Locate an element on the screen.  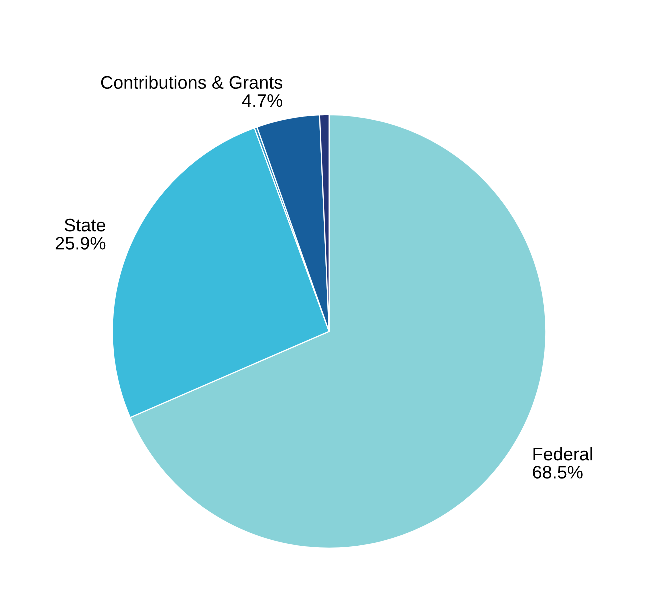
data-label: 4.7% is located at coordinates (262, 101).